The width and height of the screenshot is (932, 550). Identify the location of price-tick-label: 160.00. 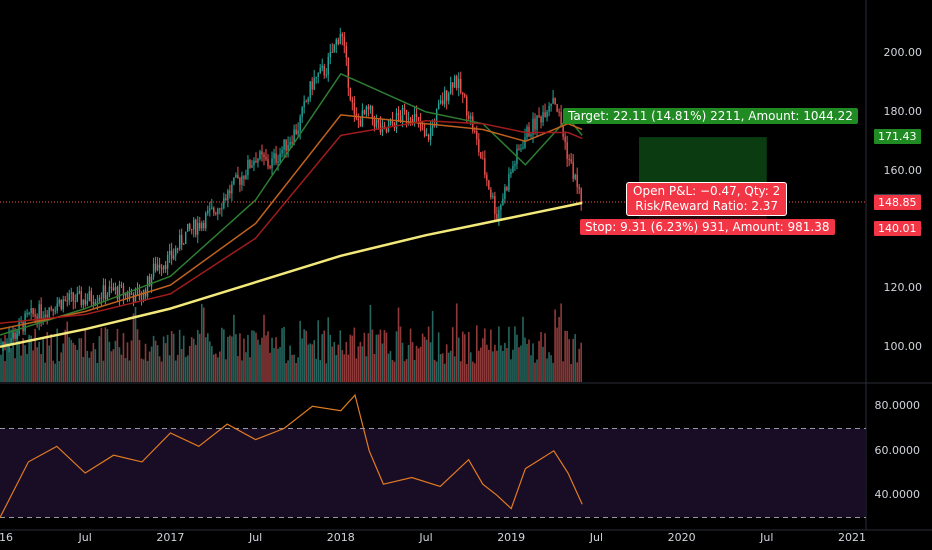
(903, 170).